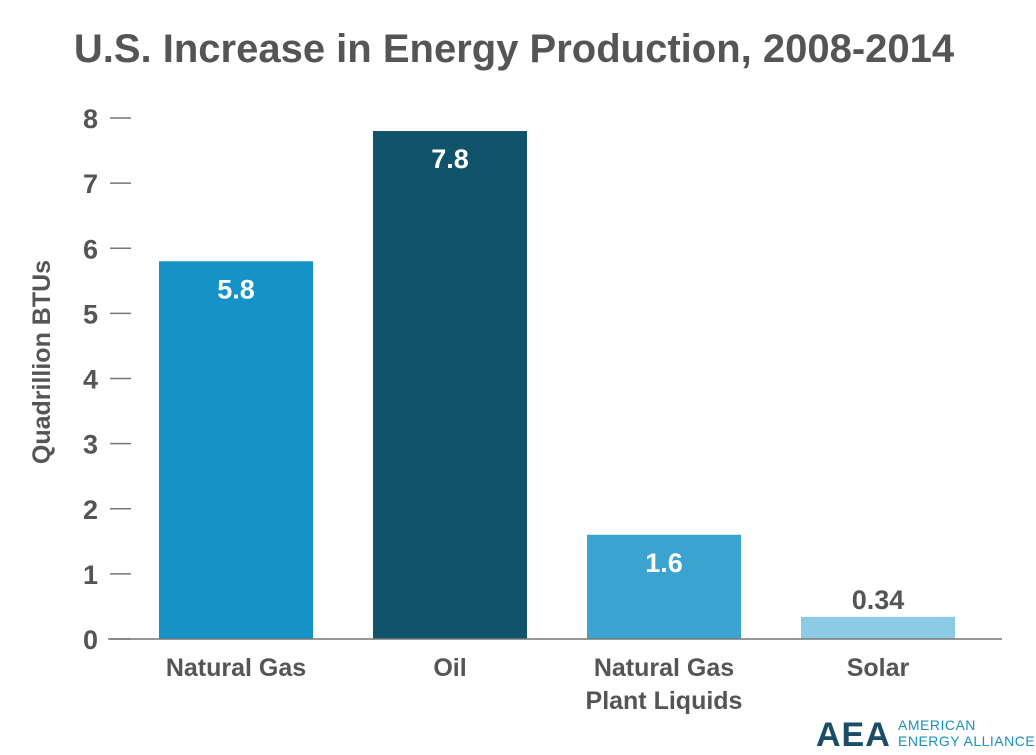 Image resolution: width=1036 pixels, height=755 pixels. What do you see at coordinates (90, 184) in the screenshot?
I see `y-tick-label: 7` at bounding box center [90, 184].